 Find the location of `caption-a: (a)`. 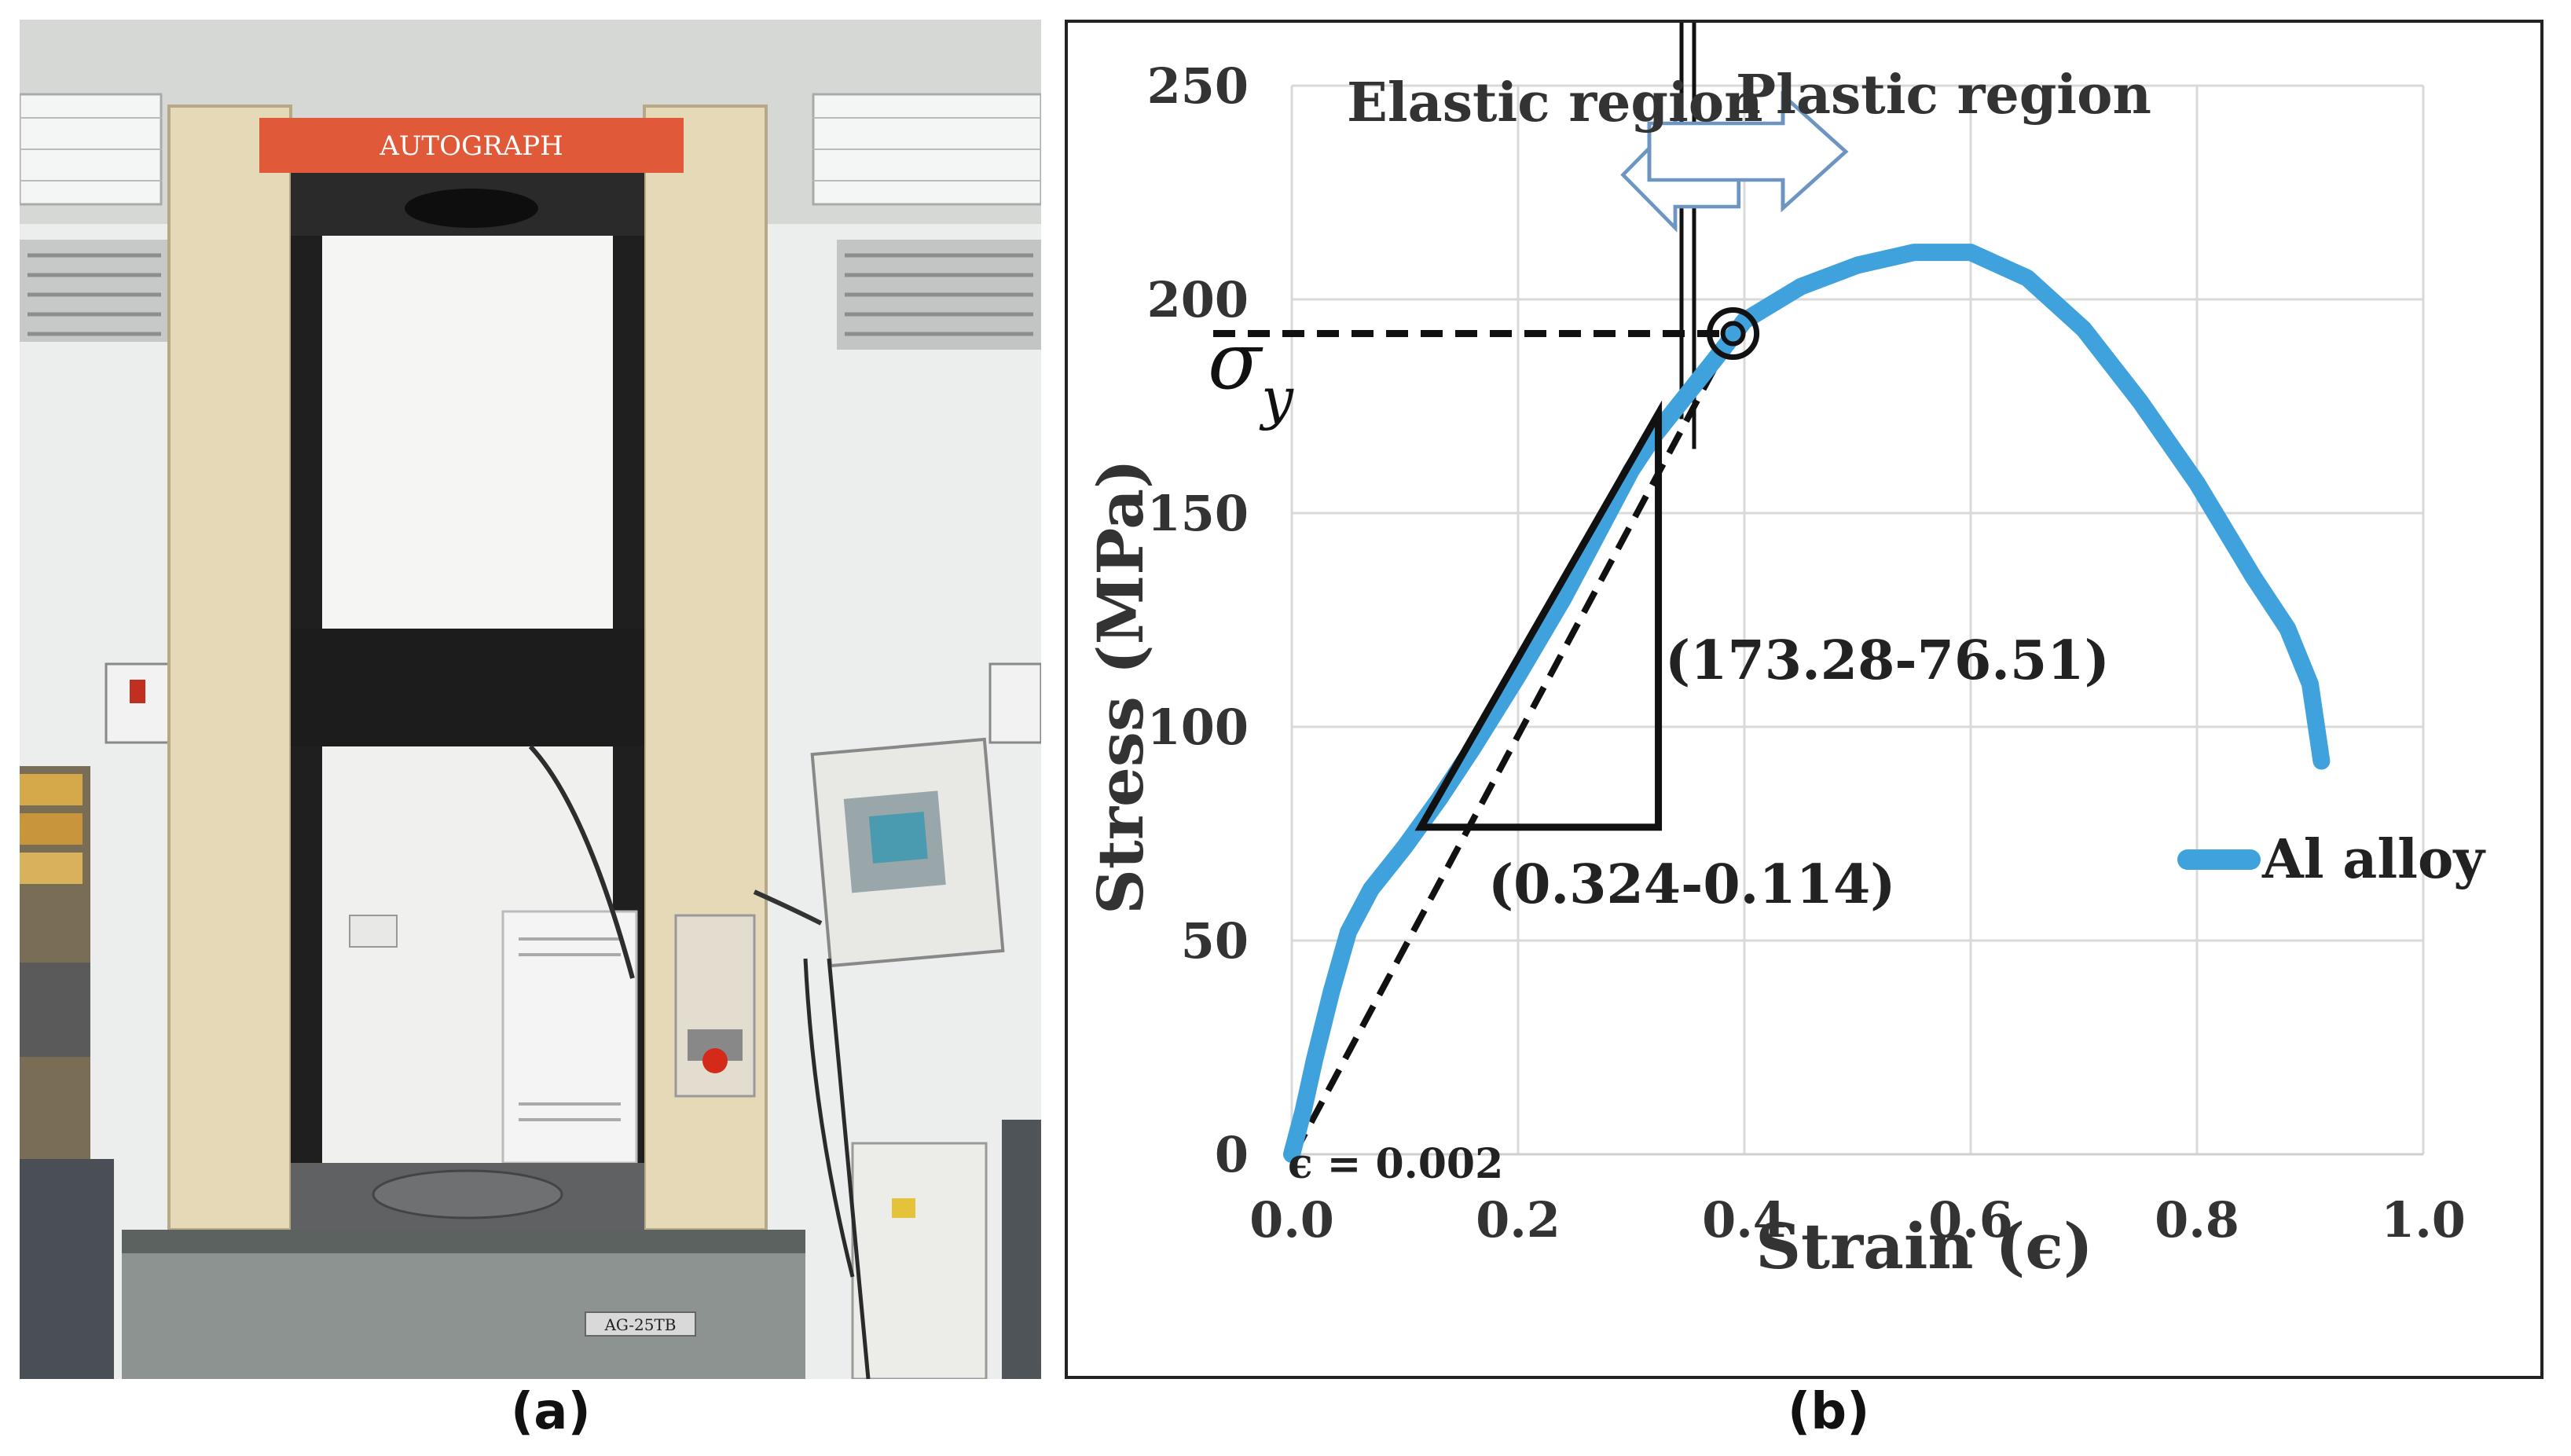

caption-a: (a) is located at coordinates (551, 1412).